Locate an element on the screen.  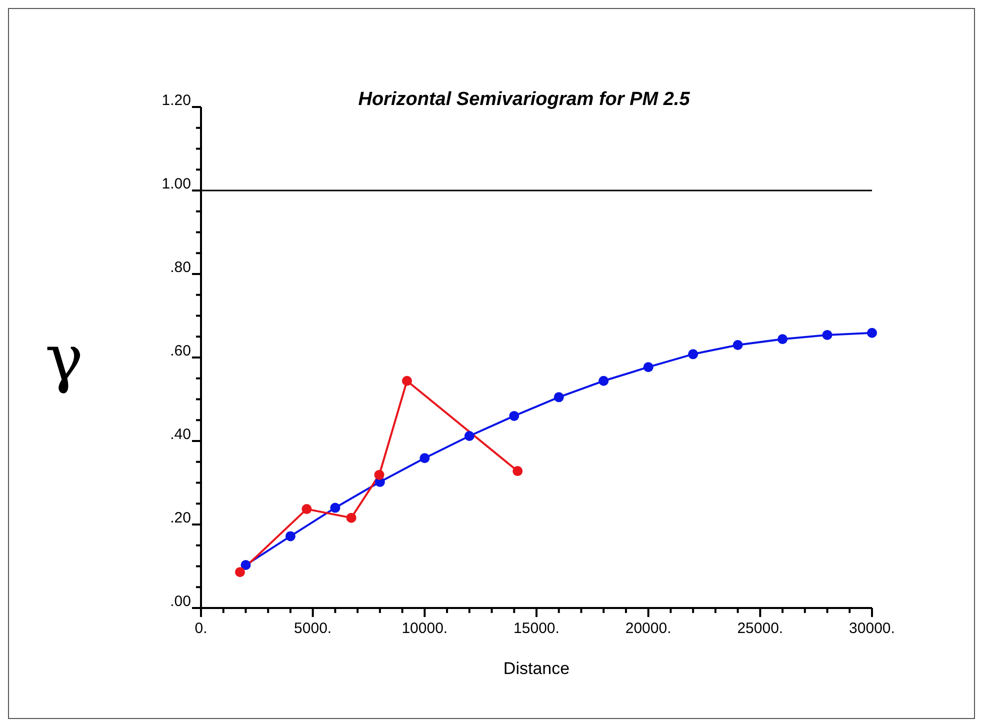
x-tick-label: 15000. is located at coordinates (537, 628).